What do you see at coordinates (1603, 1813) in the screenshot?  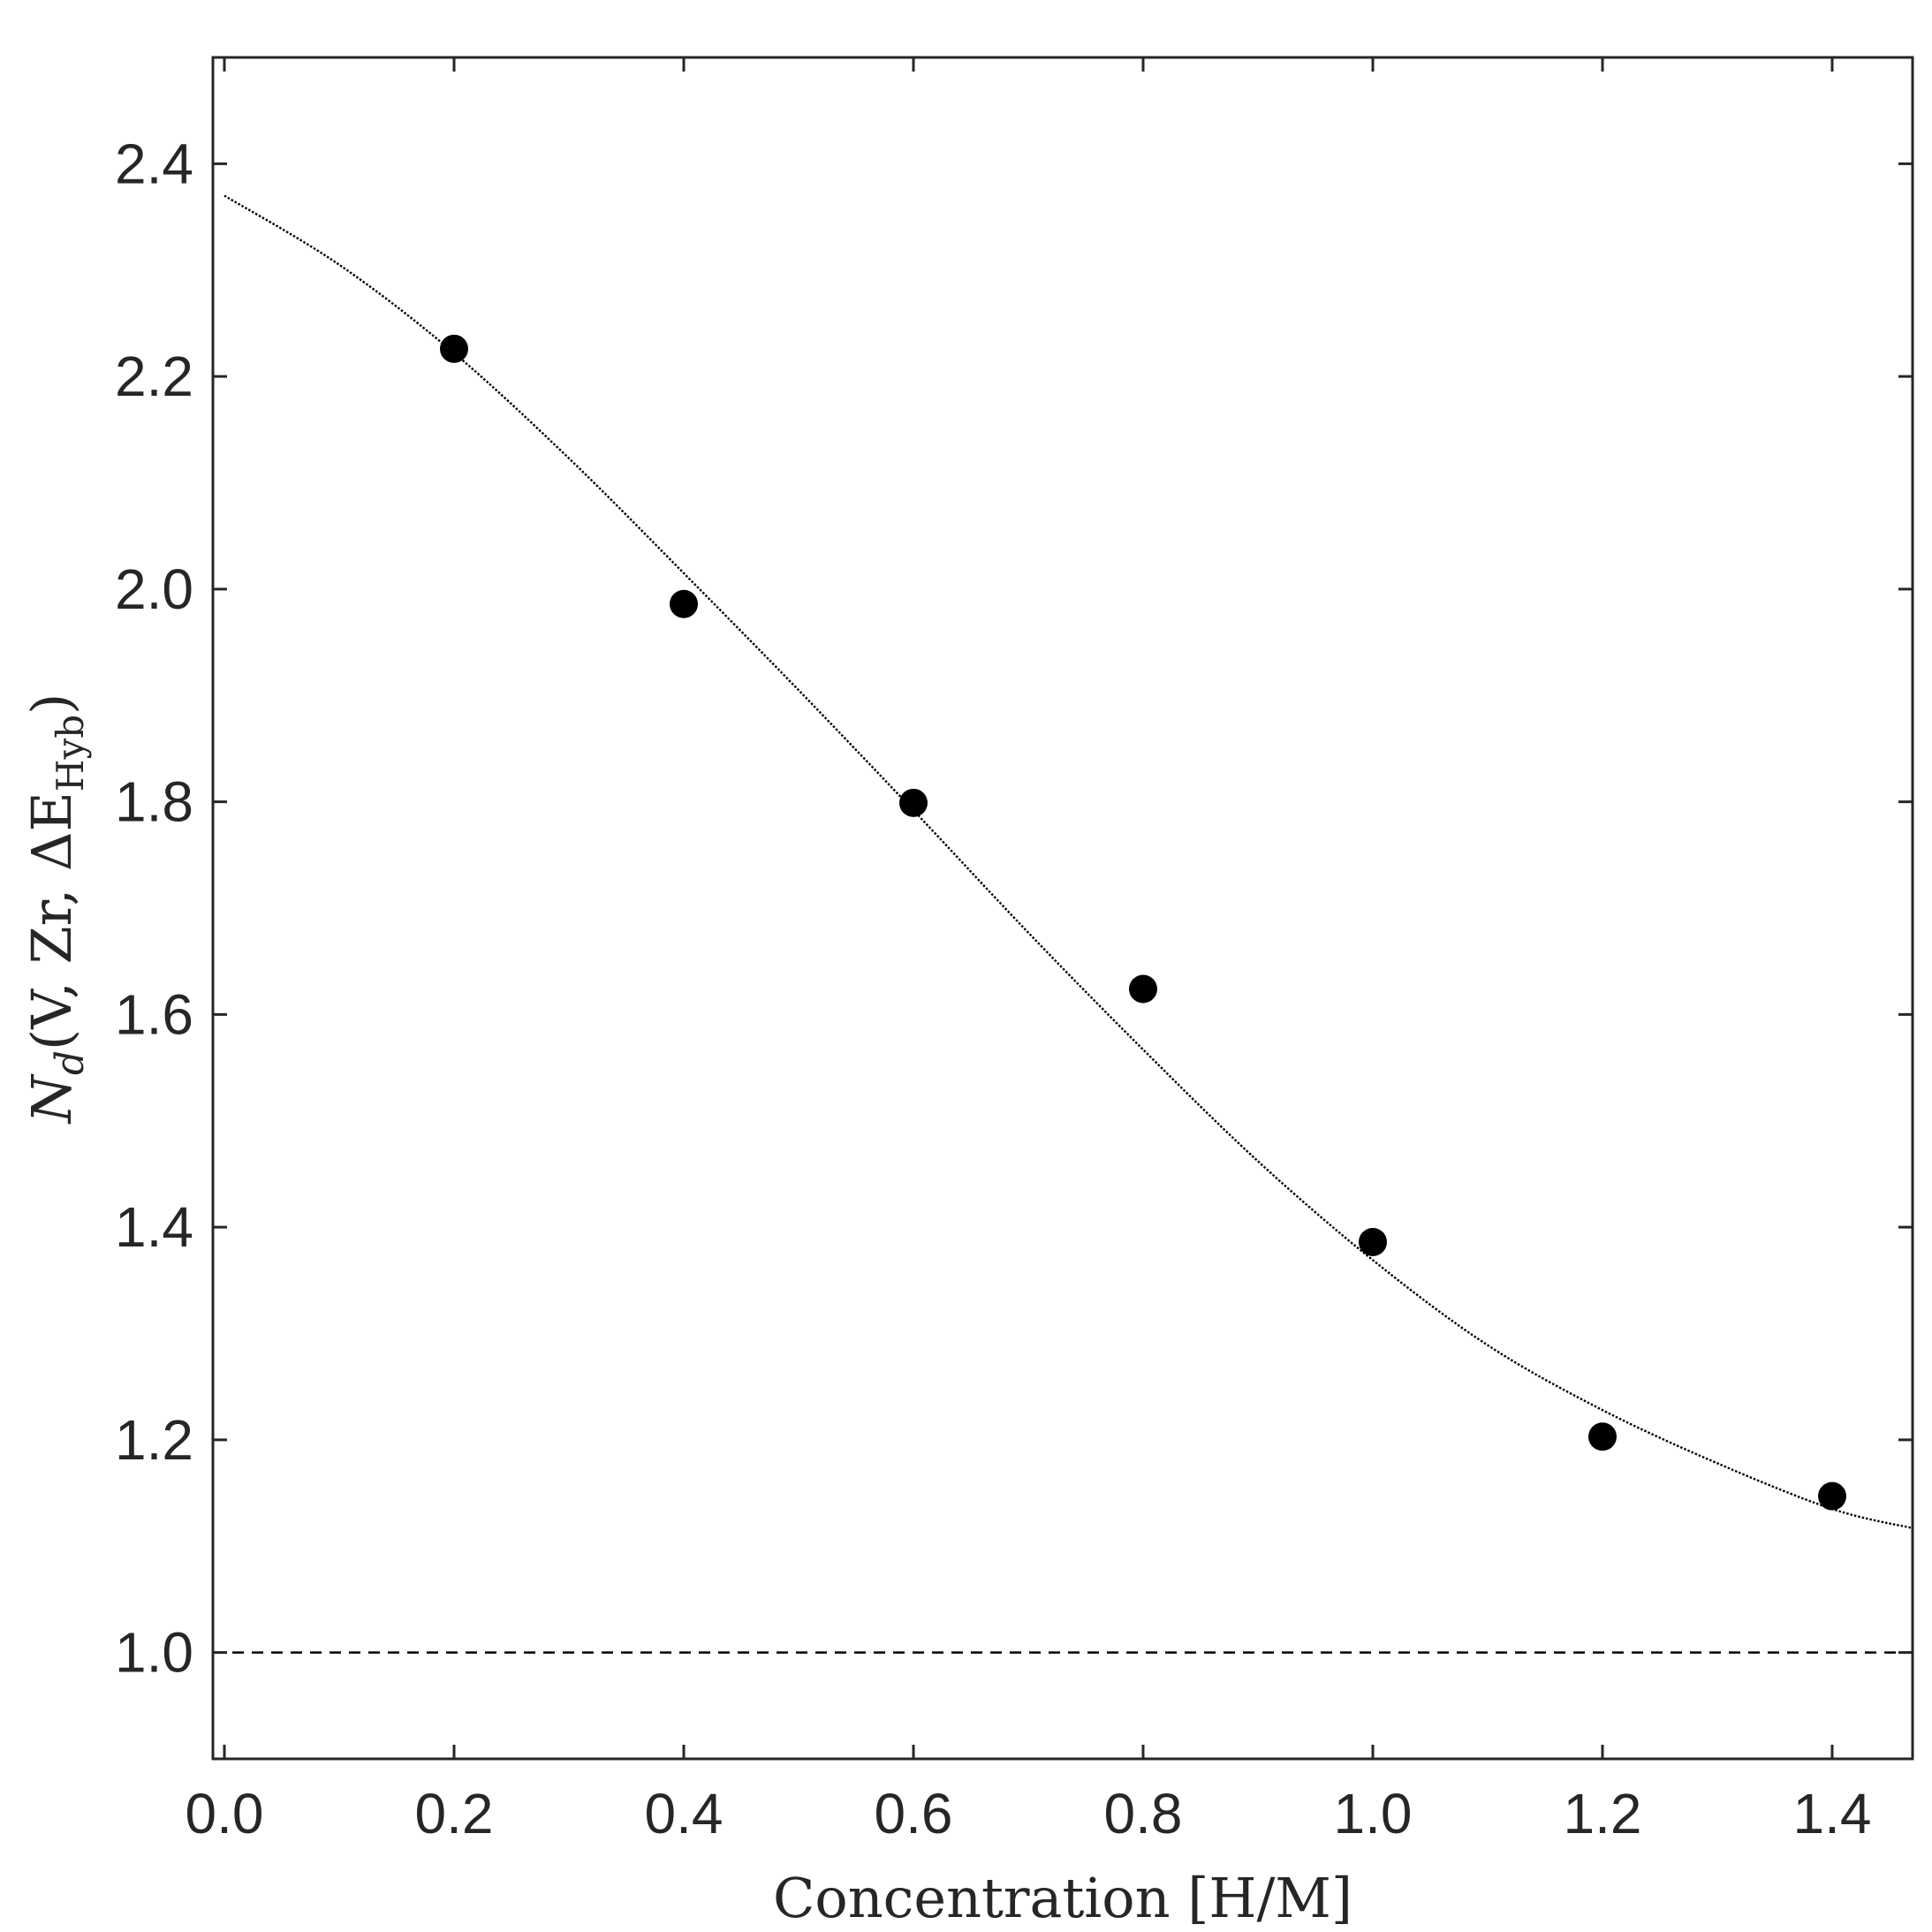 I see `x-tick-label: 1.2` at bounding box center [1603, 1813].